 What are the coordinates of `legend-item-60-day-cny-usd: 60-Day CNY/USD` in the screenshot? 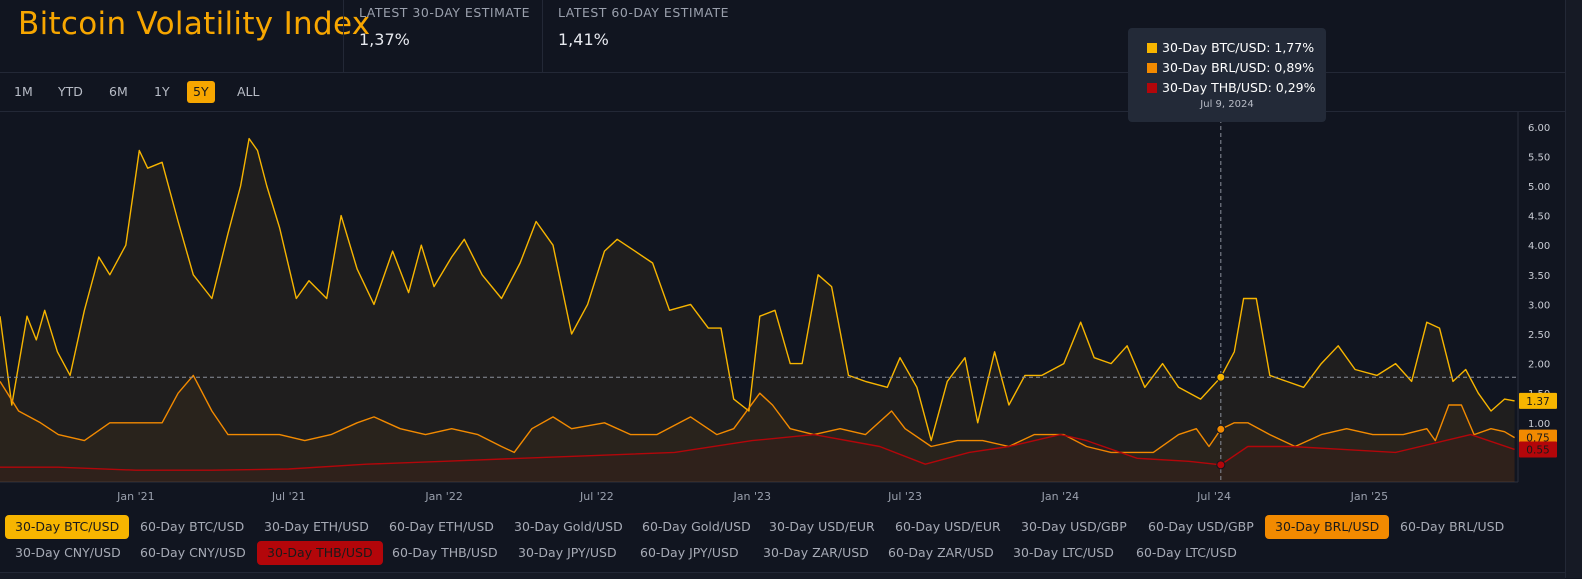 It's located at (193, 552).